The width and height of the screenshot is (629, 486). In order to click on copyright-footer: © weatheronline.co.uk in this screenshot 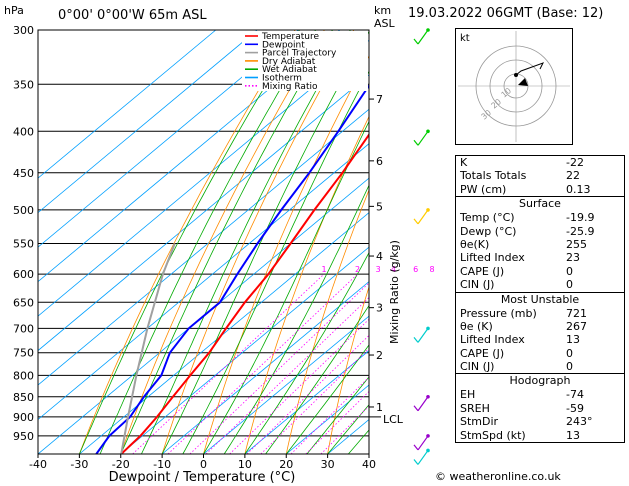, I will do `click(498, 476)`.